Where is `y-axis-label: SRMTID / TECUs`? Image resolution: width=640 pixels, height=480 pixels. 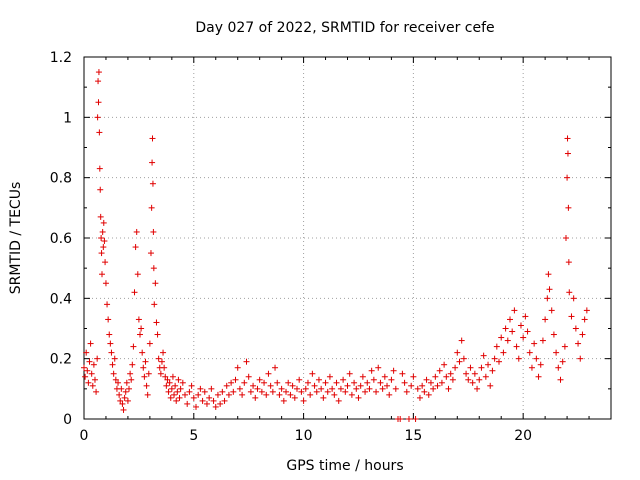
y-axis-label: SRMTID / TECUs is located at coordinates (16, 238).